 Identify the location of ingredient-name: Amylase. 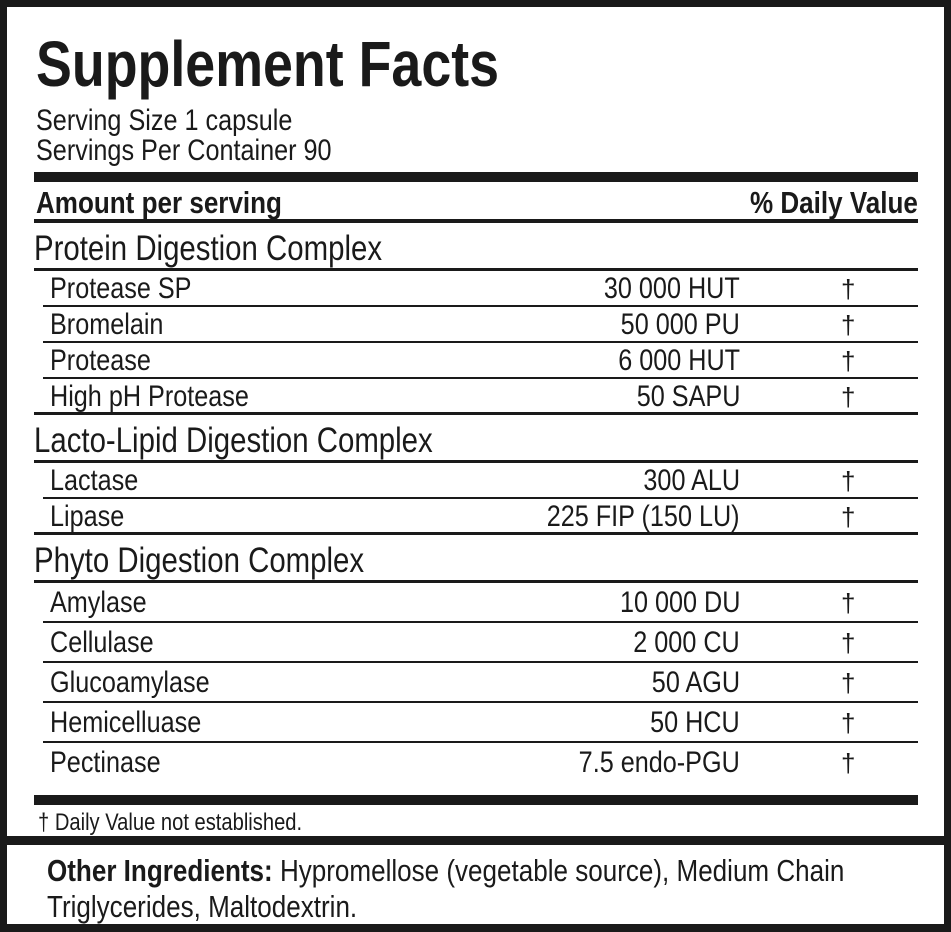
(107, 603).